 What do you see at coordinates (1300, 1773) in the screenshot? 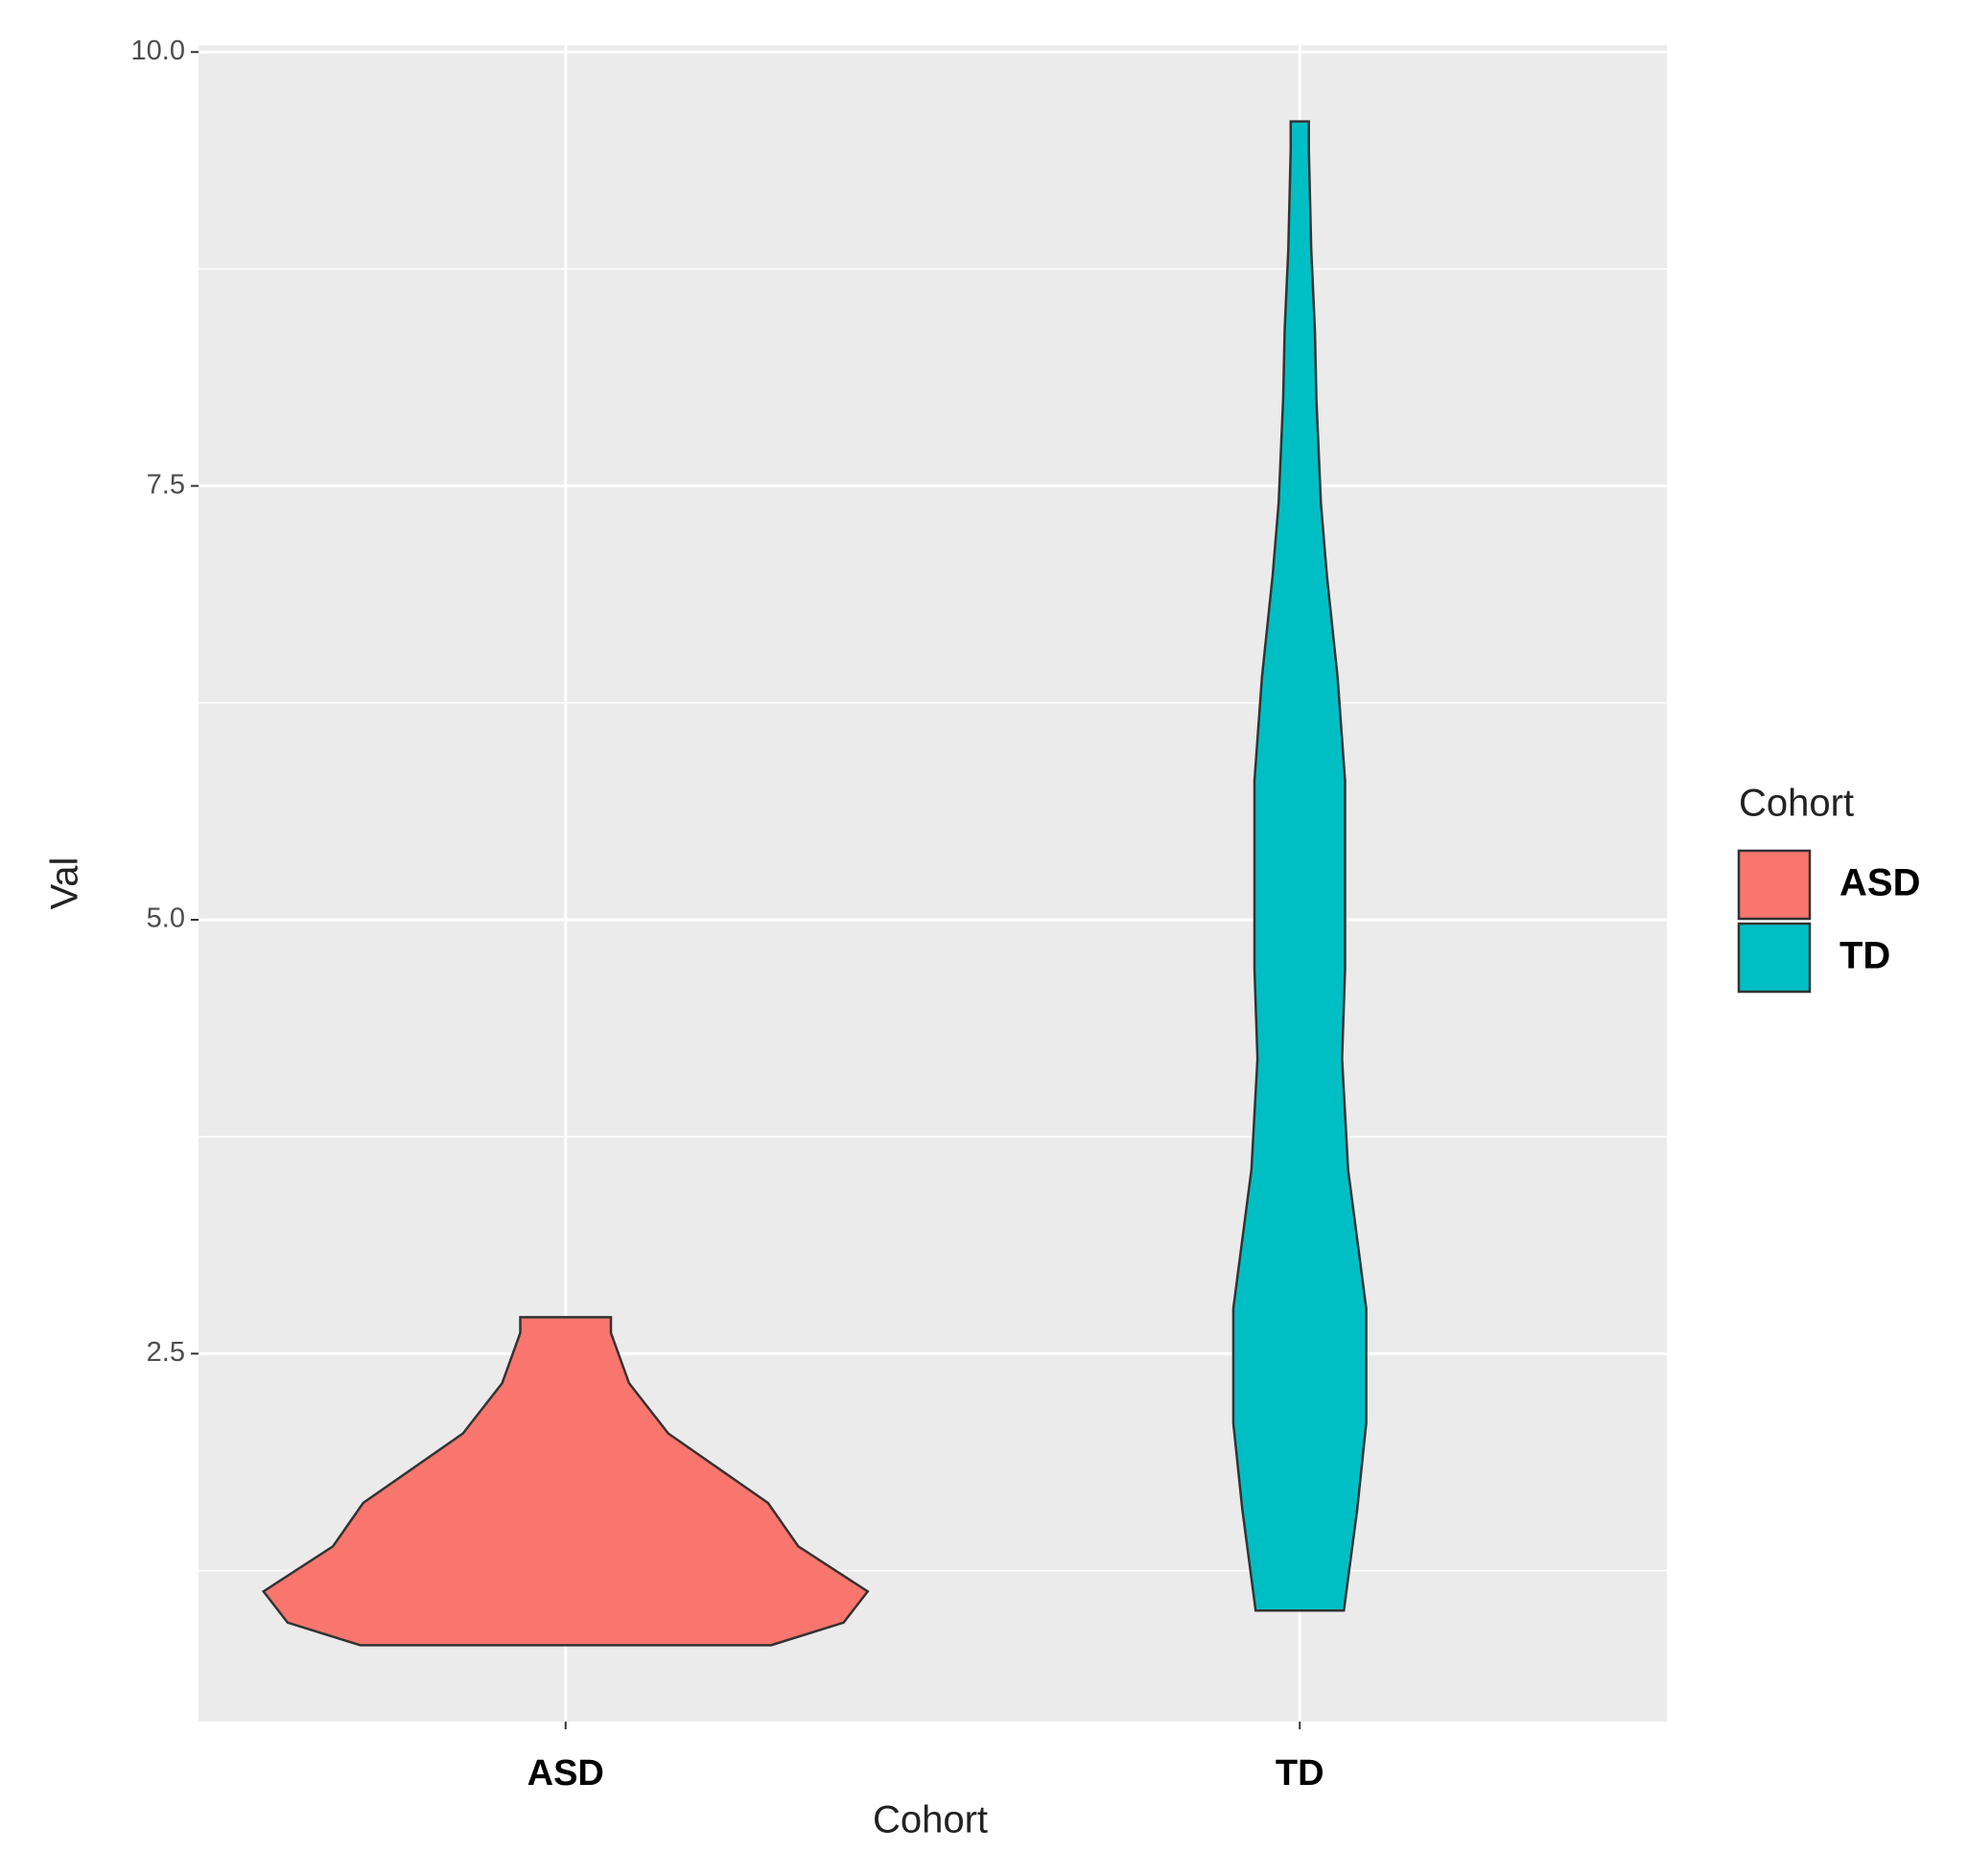
I see `x-tick-label: TD` at bounding box center [1300, 1773].